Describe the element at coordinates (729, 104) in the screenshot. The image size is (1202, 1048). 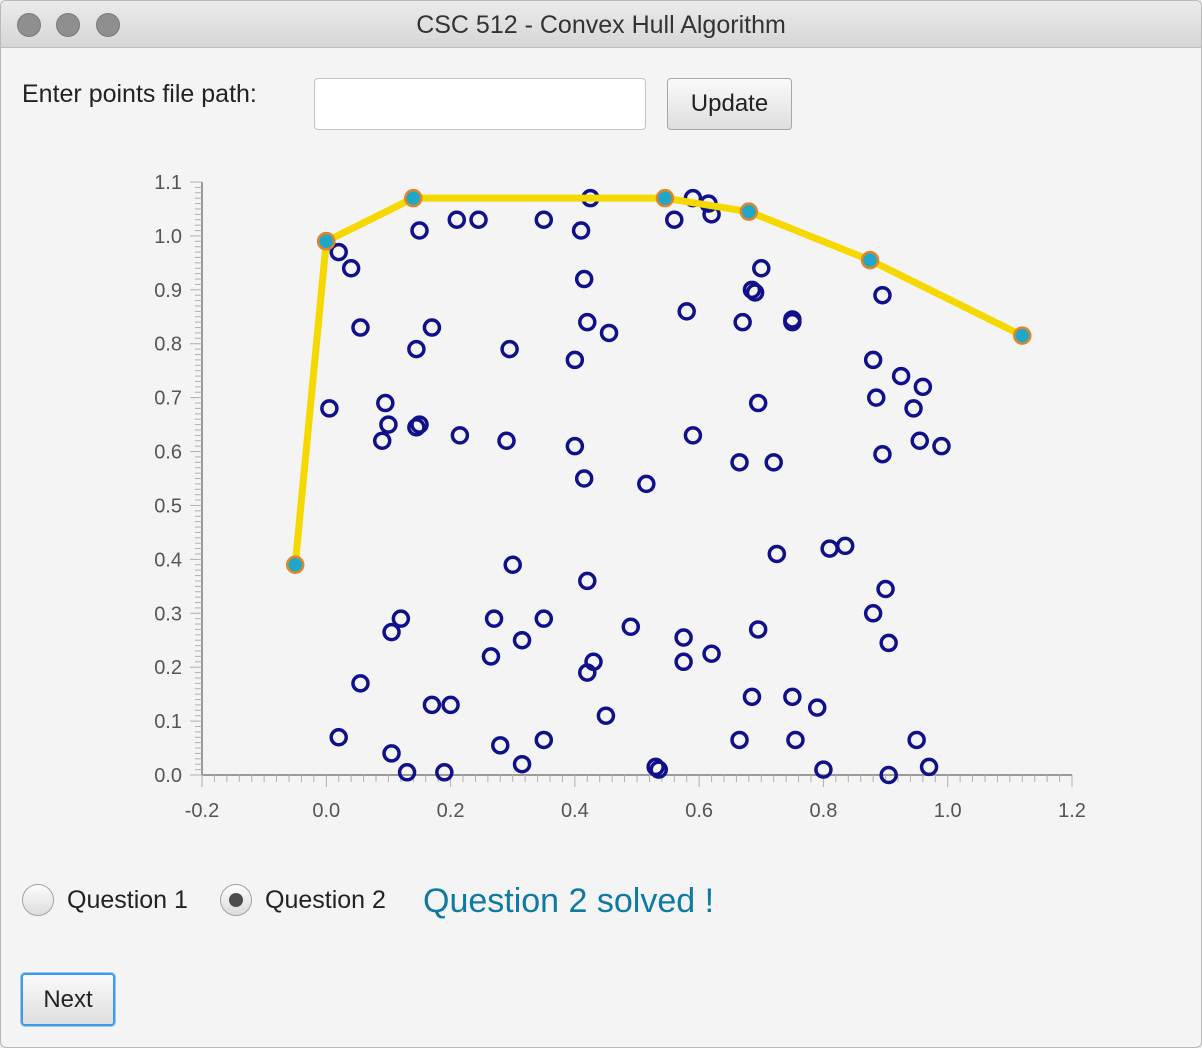
I see `update-button: Update` at that location.